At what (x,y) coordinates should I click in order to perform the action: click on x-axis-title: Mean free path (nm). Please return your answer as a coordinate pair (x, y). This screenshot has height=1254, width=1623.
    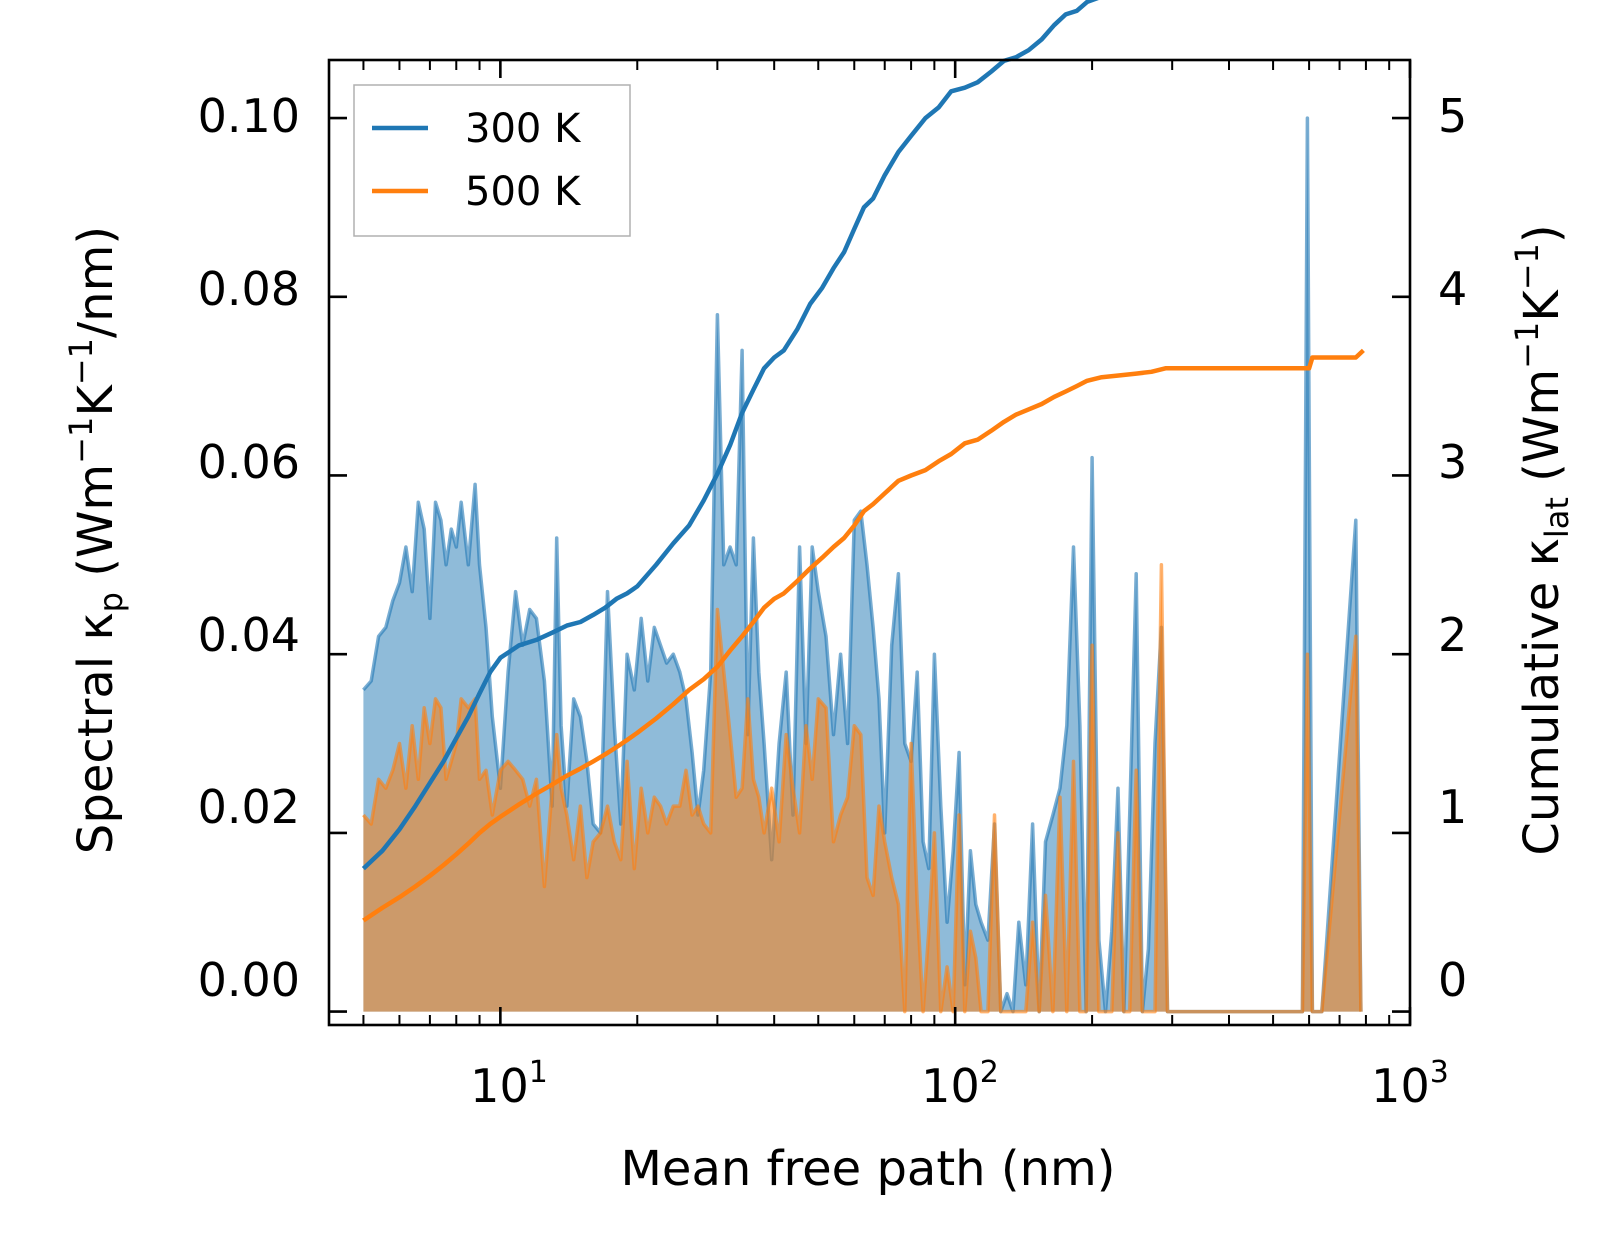
    Looking at the image, I should click on (868, 1169).